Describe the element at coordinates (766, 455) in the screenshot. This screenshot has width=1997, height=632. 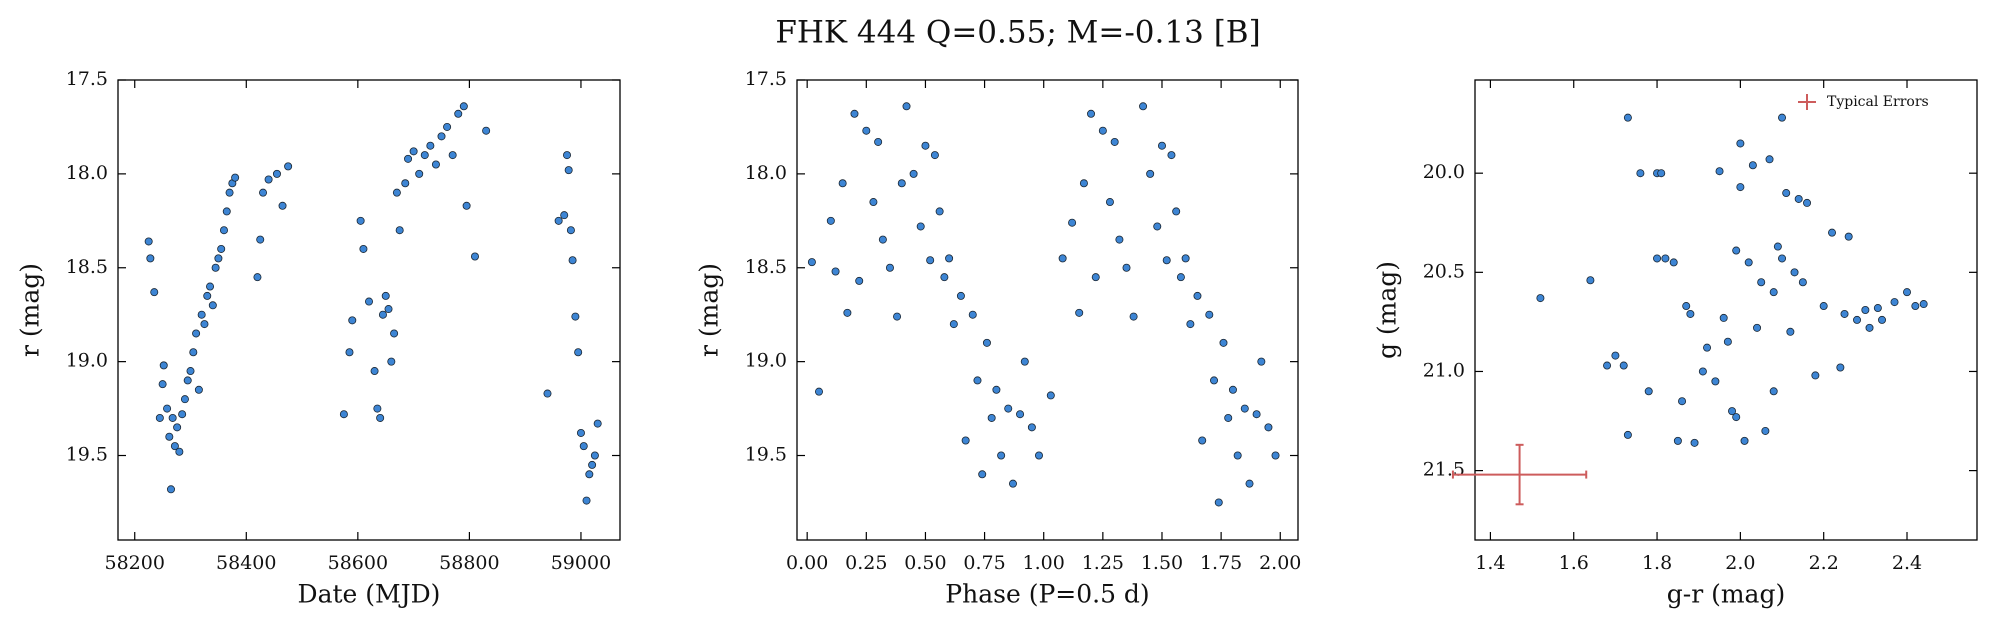
I see `y-tick-label: 19.5` at that location.